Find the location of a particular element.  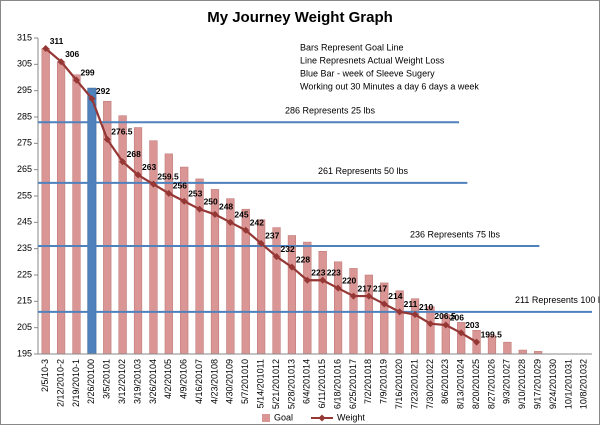

x-tick-label: 2/12/2010-2 is located at coordinates (60, 383).